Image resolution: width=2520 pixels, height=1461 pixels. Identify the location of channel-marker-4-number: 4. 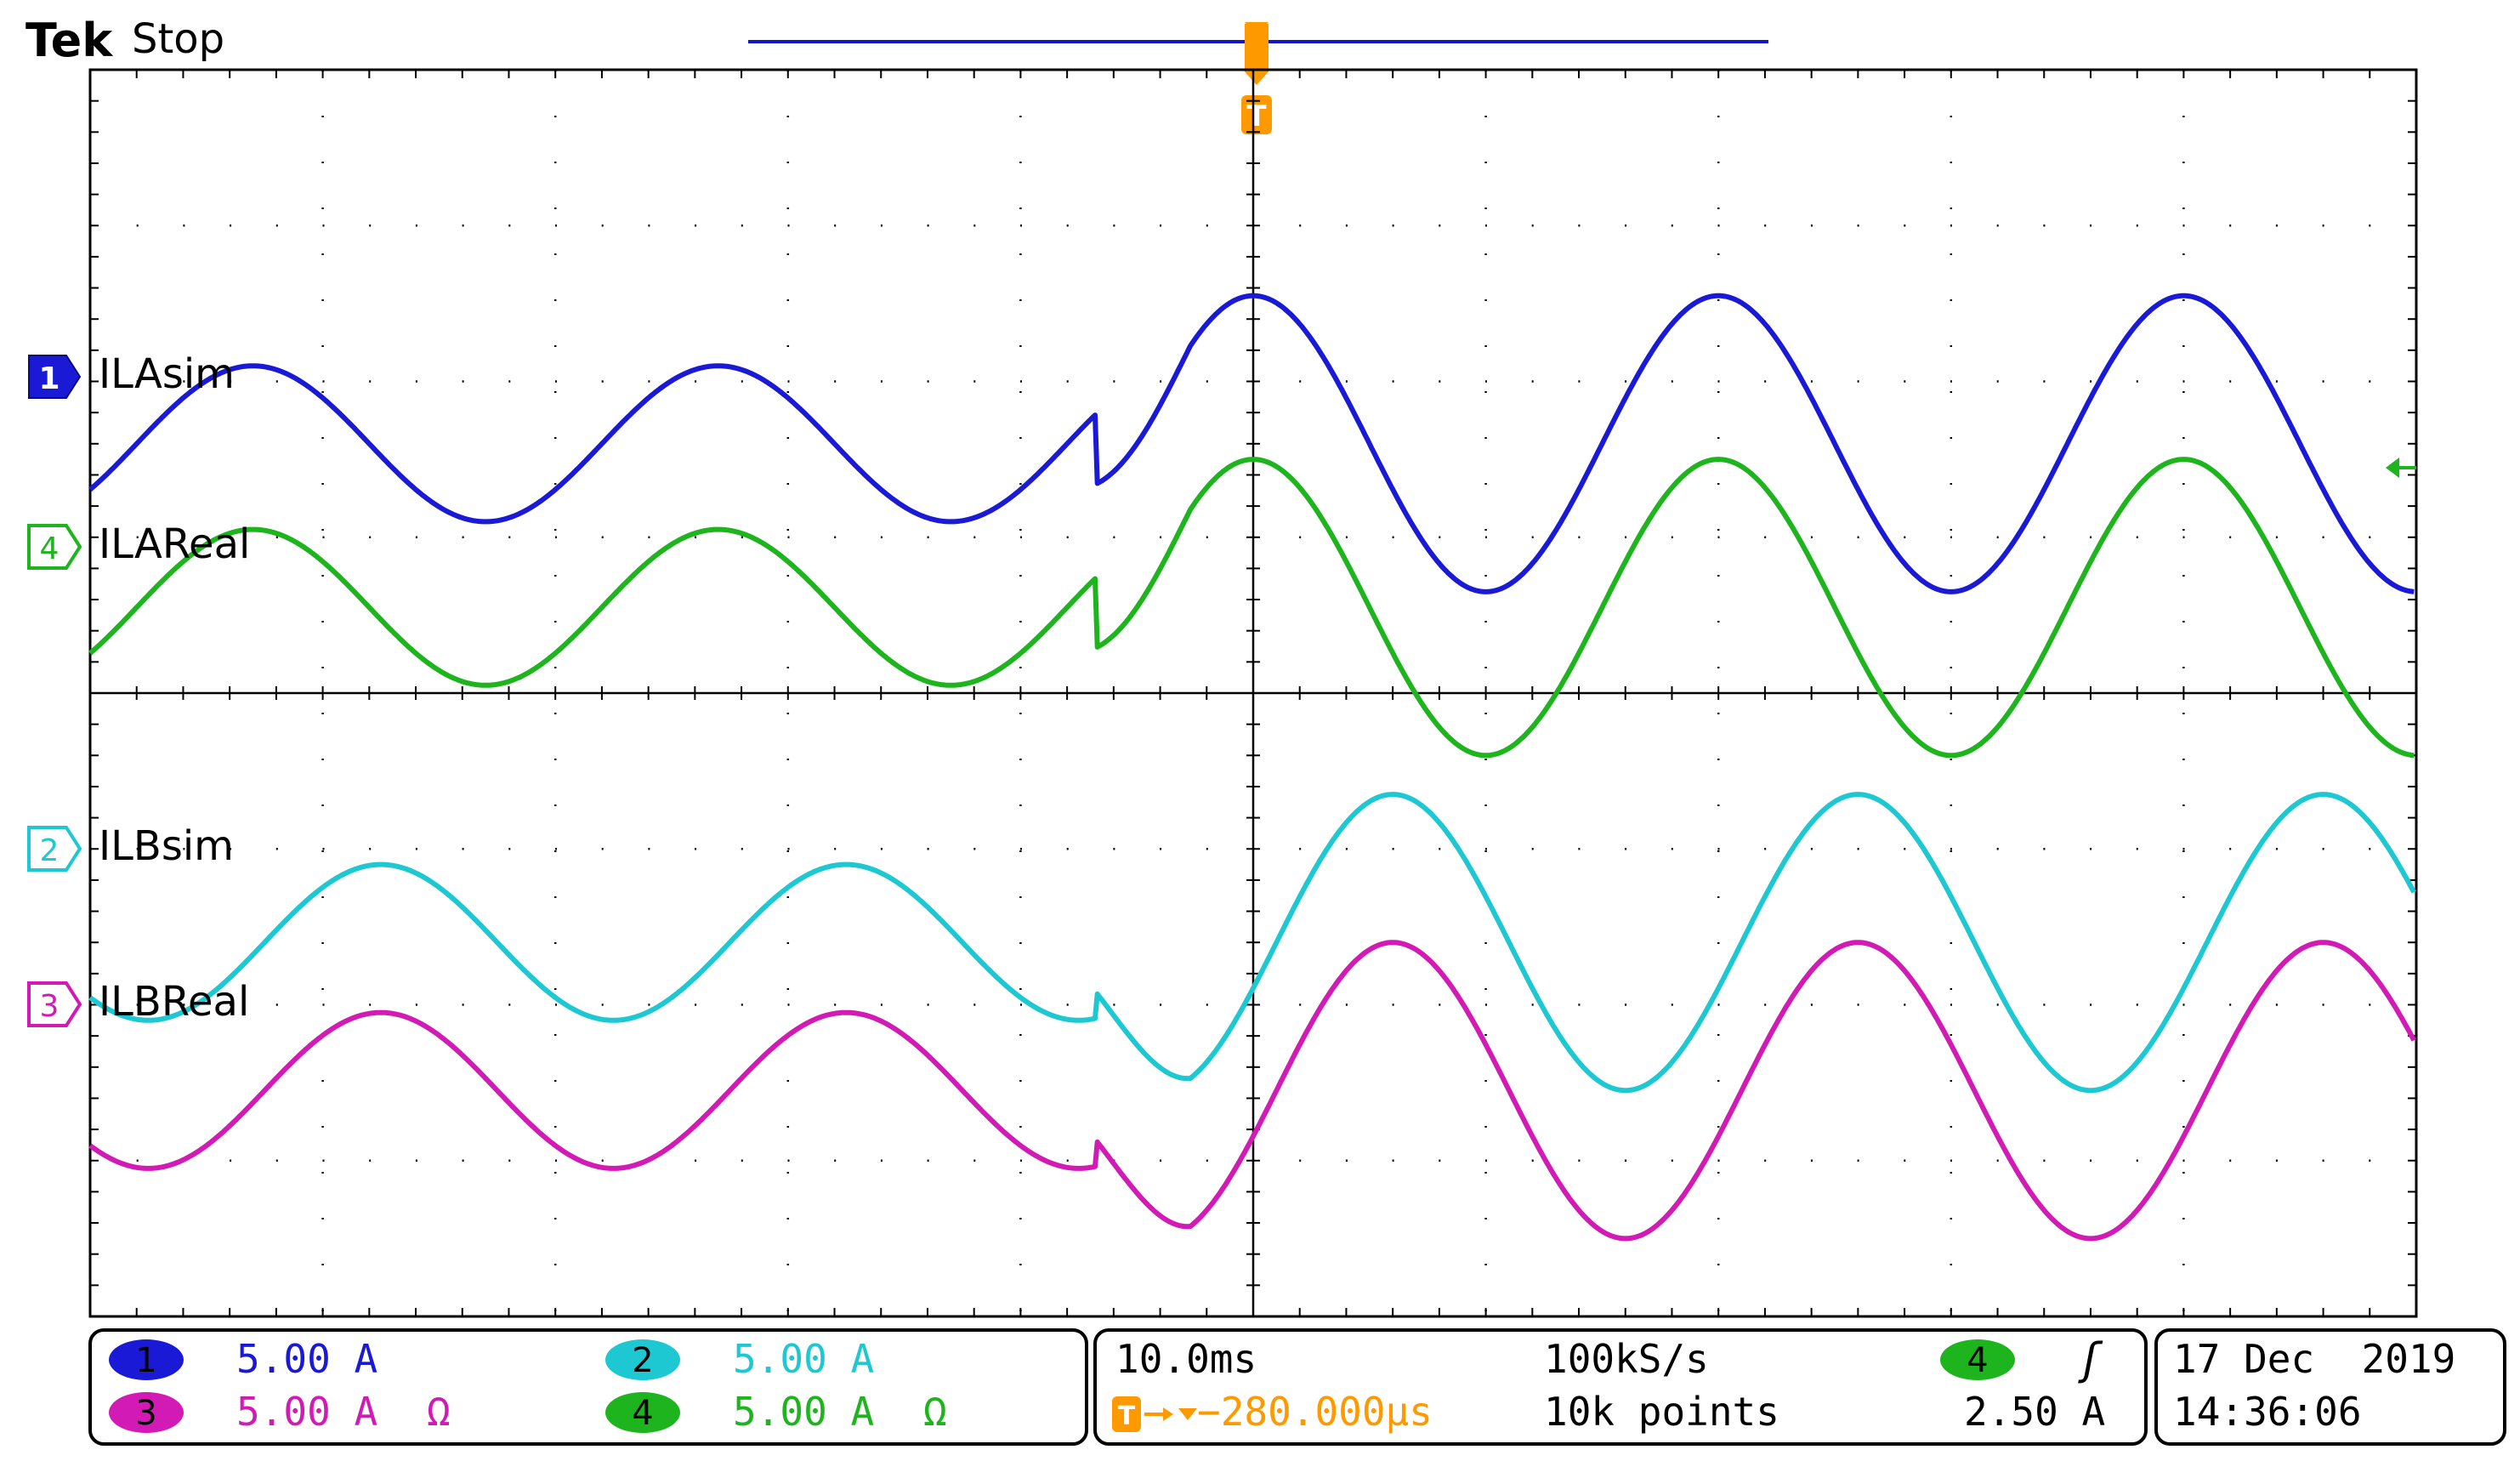
(50, 549).